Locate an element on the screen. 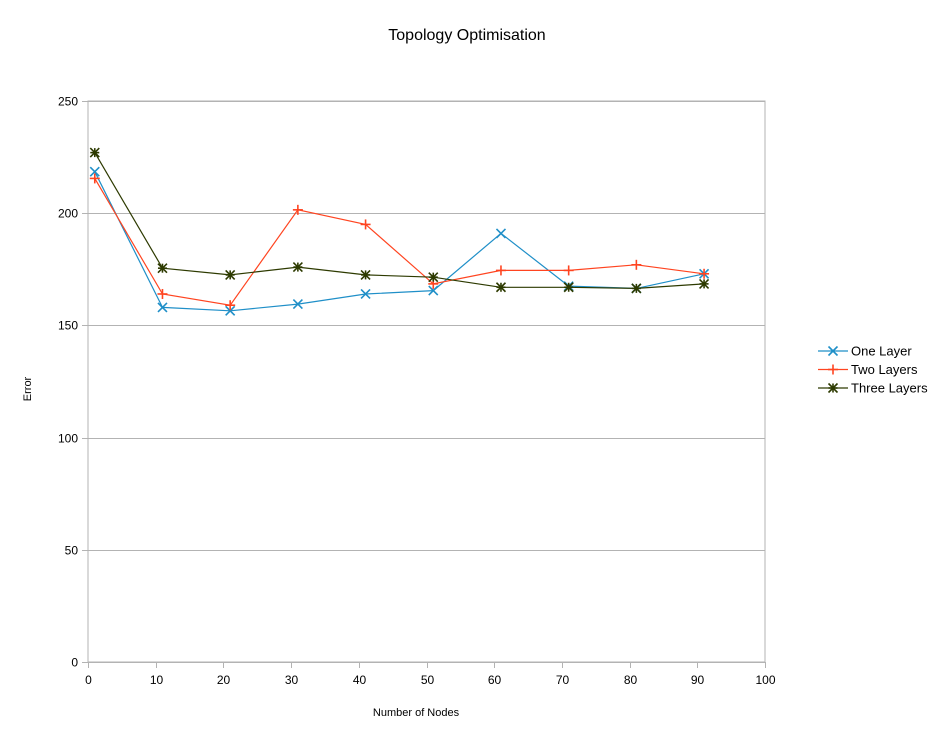  legend-item-one-layer: One Layer is located at coordinates (865, 351).